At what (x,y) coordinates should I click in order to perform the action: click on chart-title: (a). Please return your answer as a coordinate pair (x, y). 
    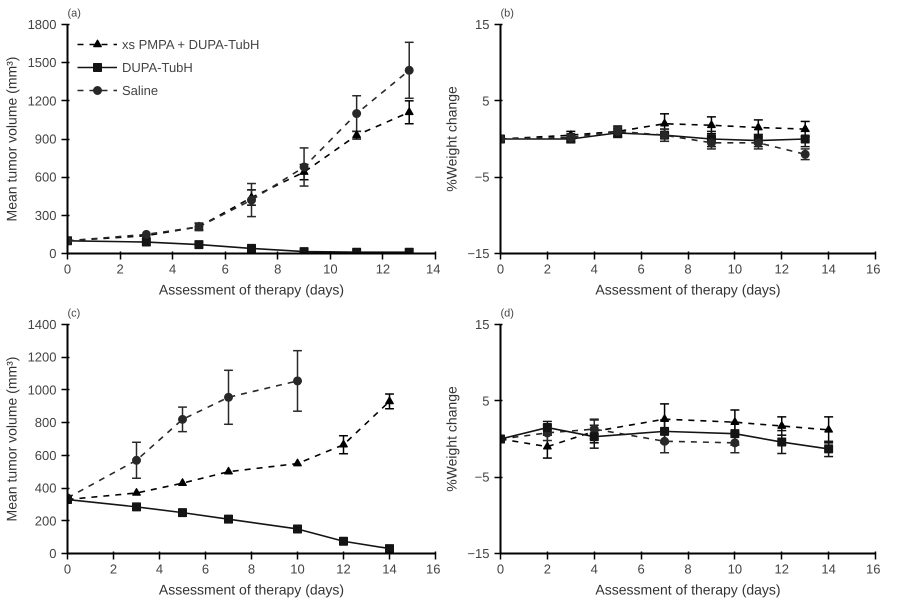
    Looking at the image, I should click on (74, 14).